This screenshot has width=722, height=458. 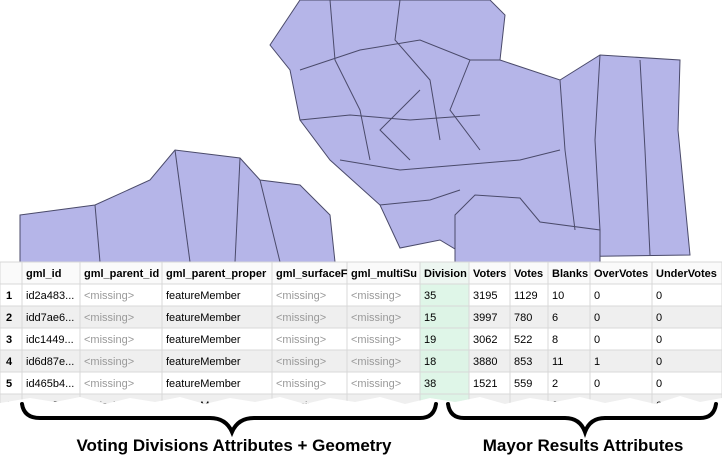 I want to click on selected-column, so click(x=444, y=333).